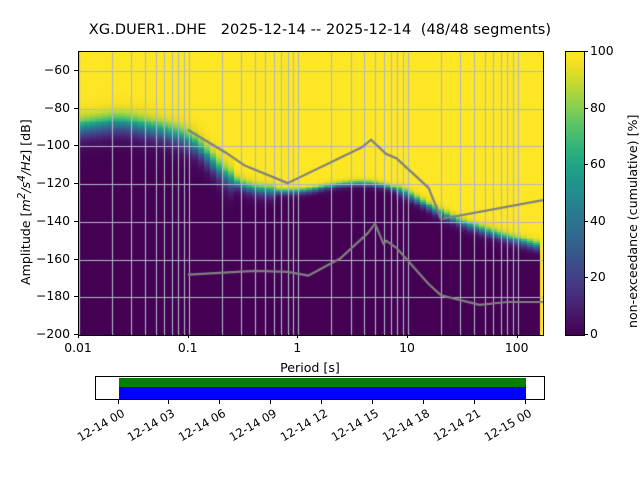 The height and width of the screenshot is (480, 640). What do you see at coordinates (407, 347) in the screenshot?
I see `x-tick-label: 10` at bounding box center [407, 347].